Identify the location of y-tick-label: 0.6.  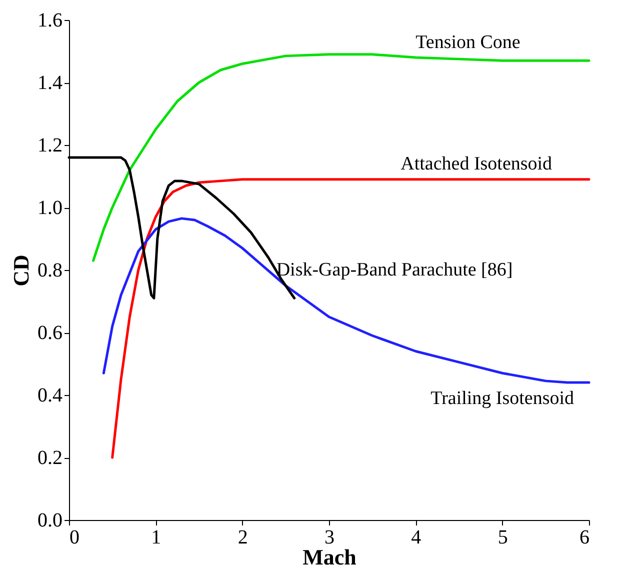
(50, 333).